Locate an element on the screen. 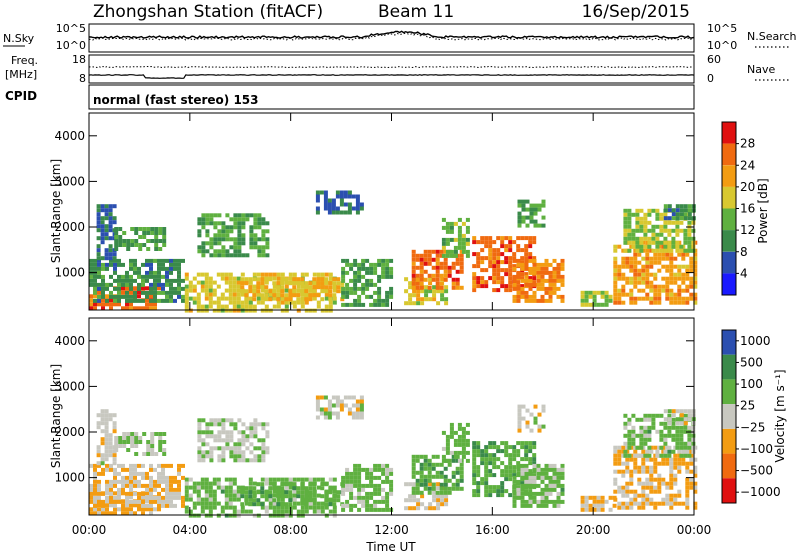 The height and width of the screenshot is (554, 800). power-colorbar-segment is located at coordinates (729, 154).